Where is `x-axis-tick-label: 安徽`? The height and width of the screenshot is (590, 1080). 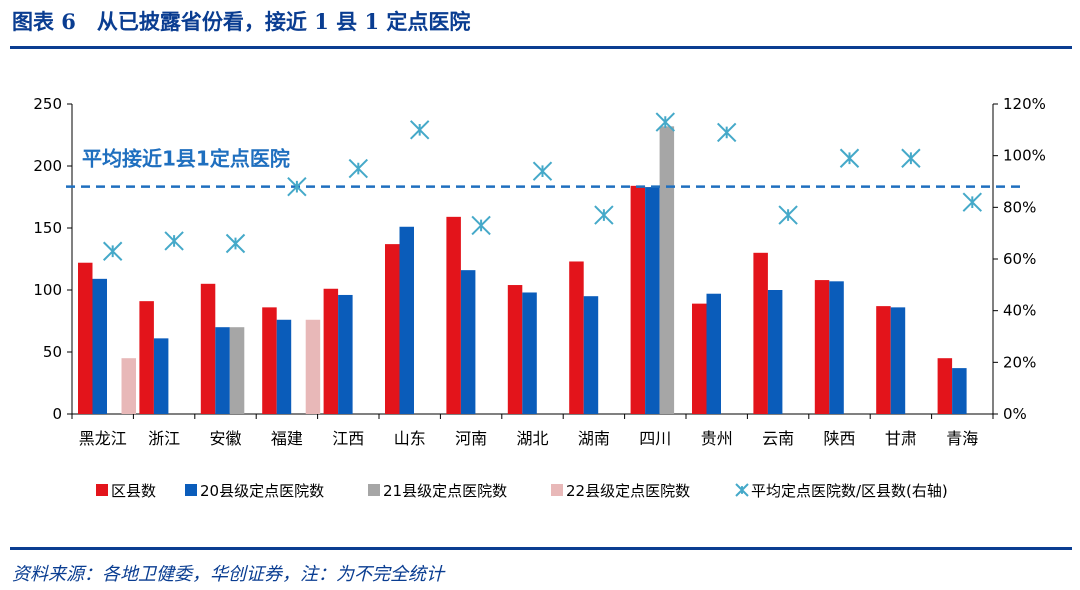 x-axis-tick-label: 安徽 is located at coordinates (225, 438).